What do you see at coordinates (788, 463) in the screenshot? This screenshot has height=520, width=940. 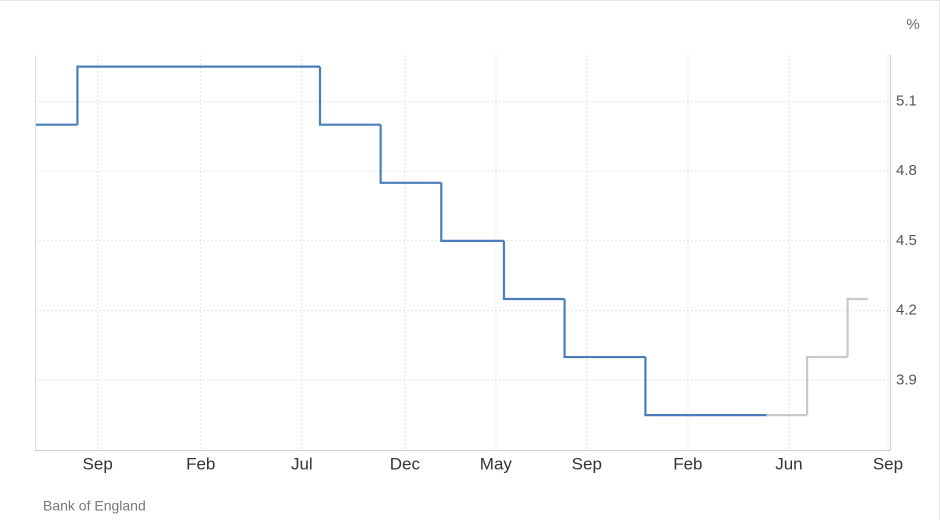 I see `x-tick-label: Jun` at bounding box center [788, 463].